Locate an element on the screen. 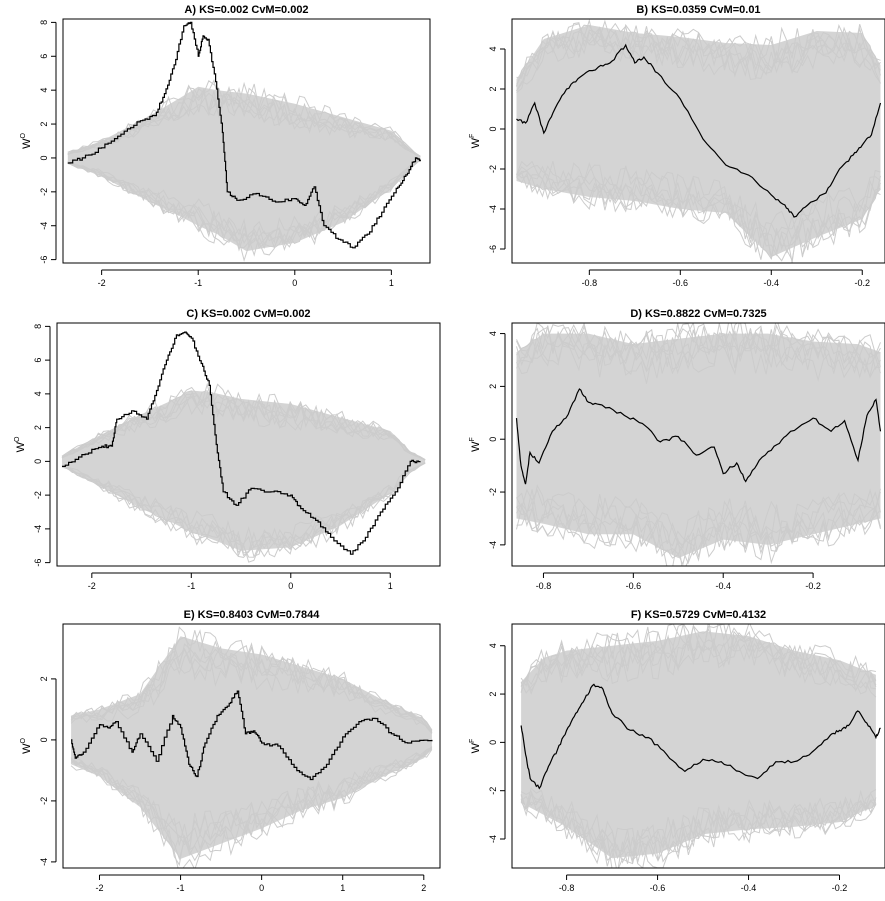 The image size is (885, 901). y-axis-title-sup: O is located at coordinates (17, 439).